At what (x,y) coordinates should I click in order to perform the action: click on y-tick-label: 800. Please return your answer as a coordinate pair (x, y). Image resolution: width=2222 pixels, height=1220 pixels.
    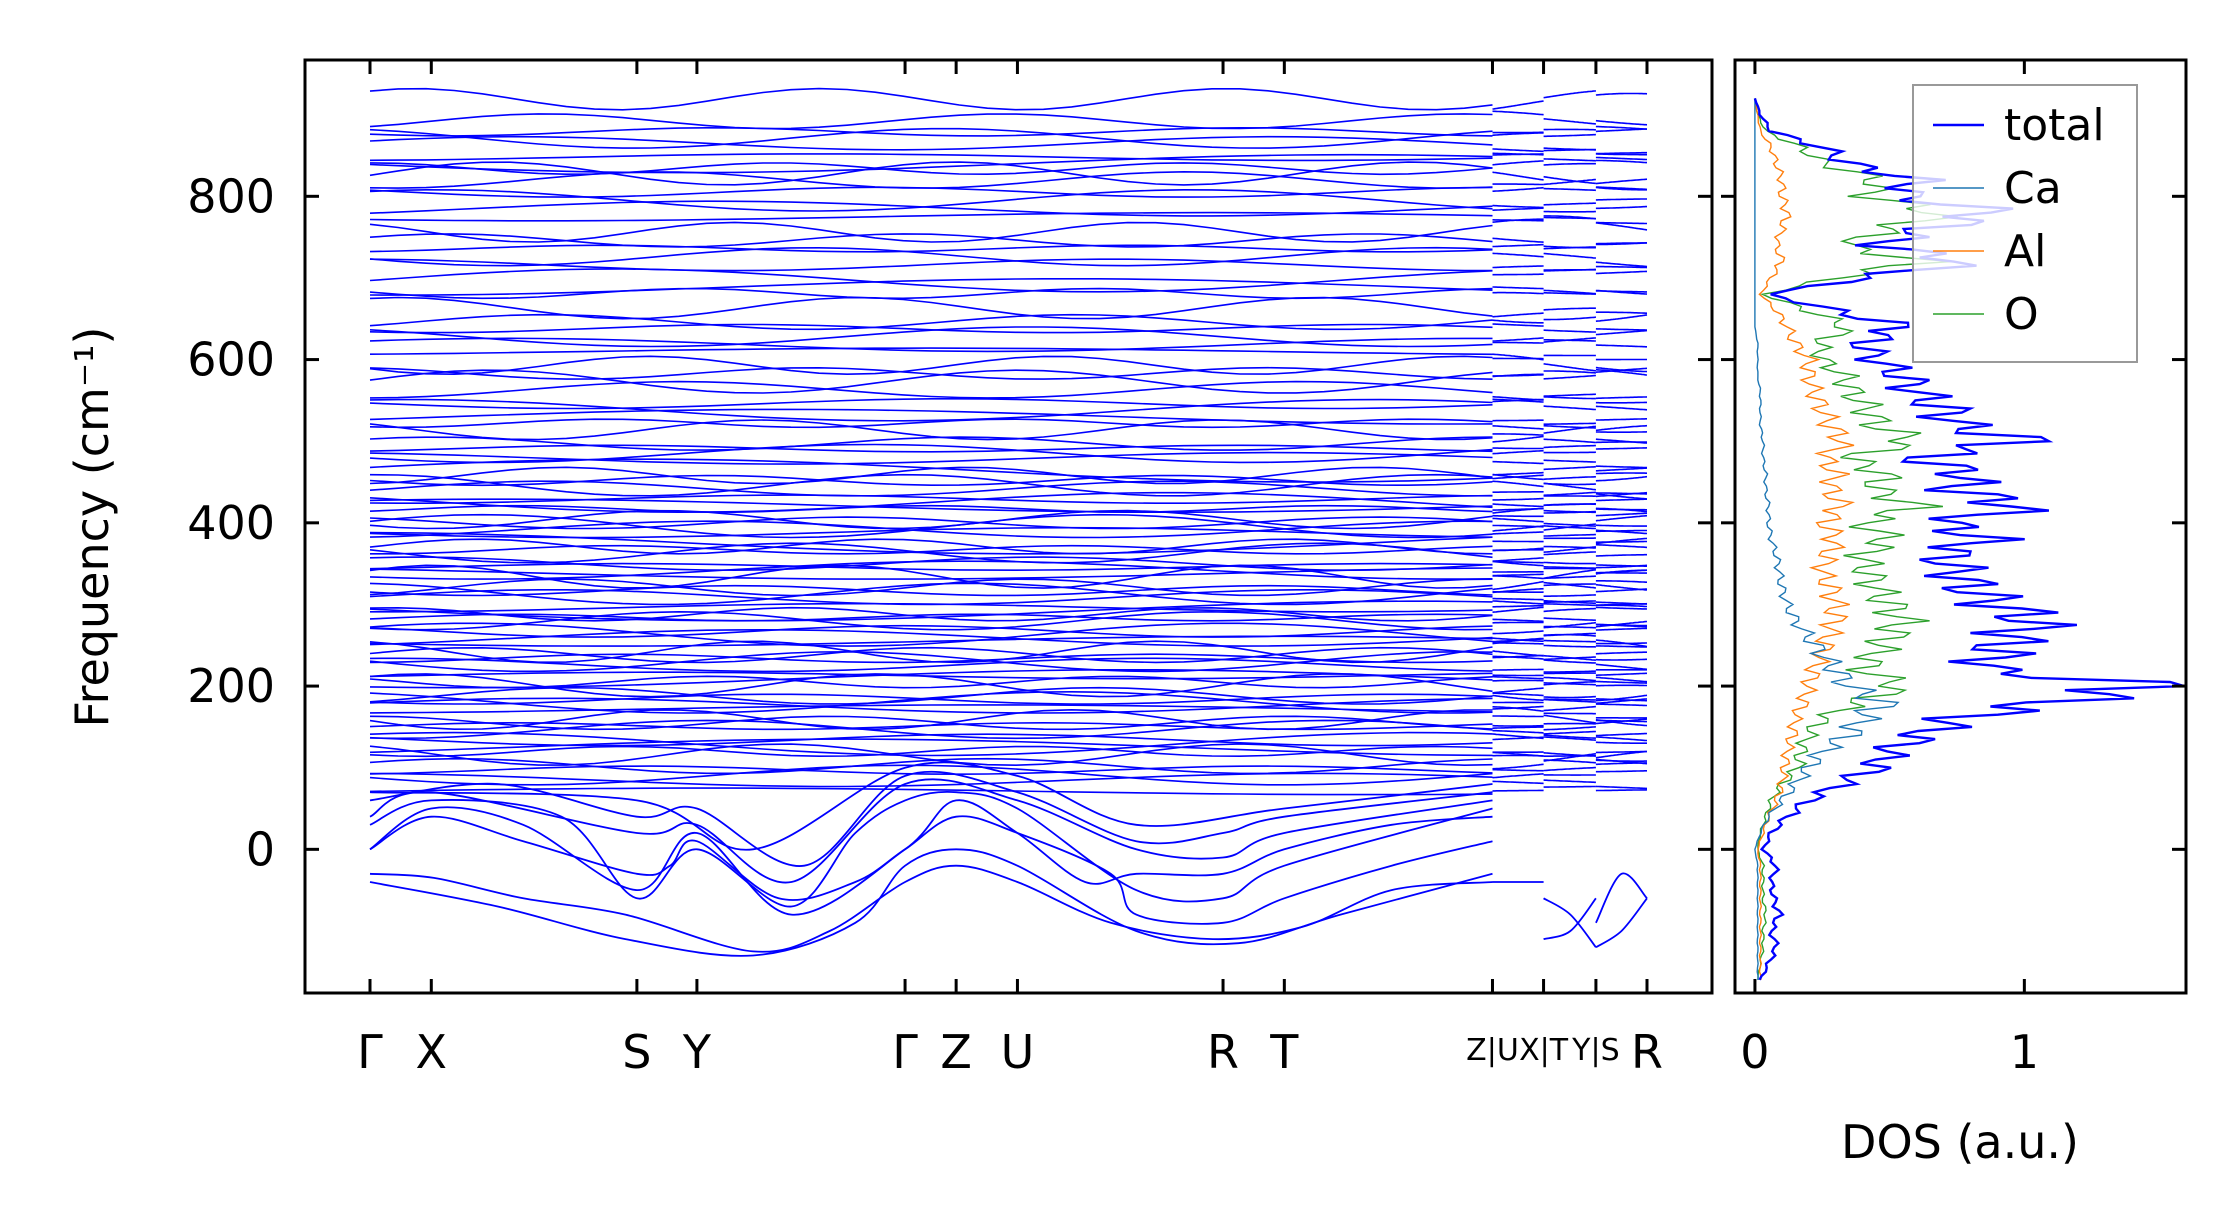
    Looking at the image, I should click on (231, 196).